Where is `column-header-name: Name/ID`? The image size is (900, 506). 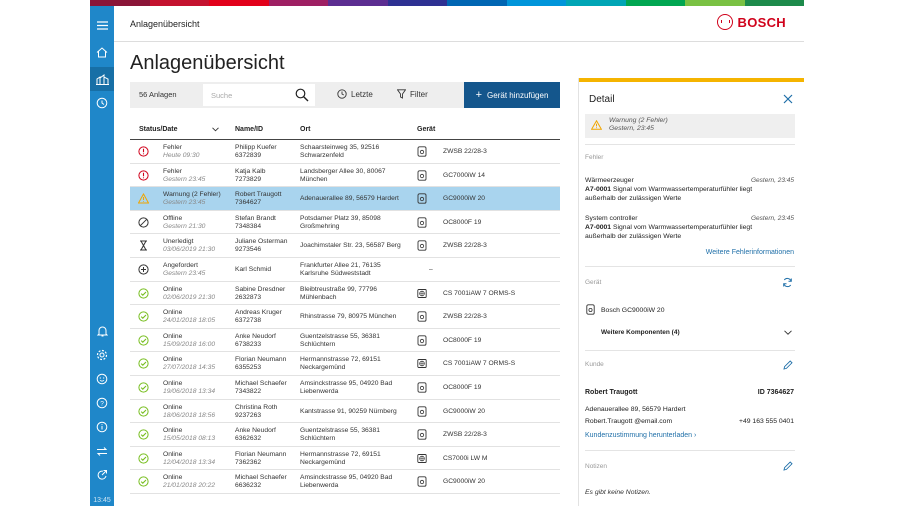
column-header-name: Name/ID is located at coordinates (249, 129).